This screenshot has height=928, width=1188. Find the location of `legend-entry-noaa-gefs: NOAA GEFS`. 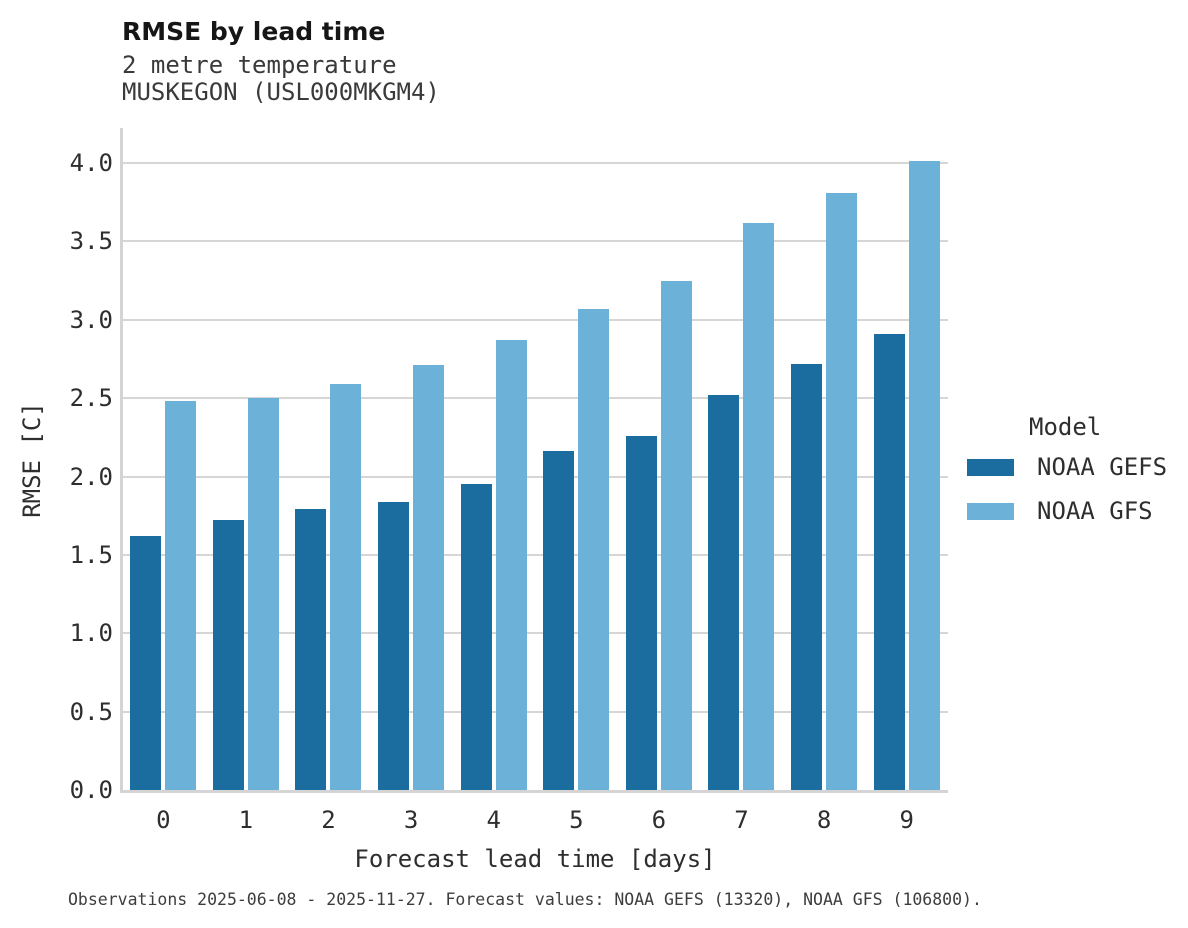

legend-entry-noaa-gefs: NOAA GEFS is located at coordinates (1077, 467).